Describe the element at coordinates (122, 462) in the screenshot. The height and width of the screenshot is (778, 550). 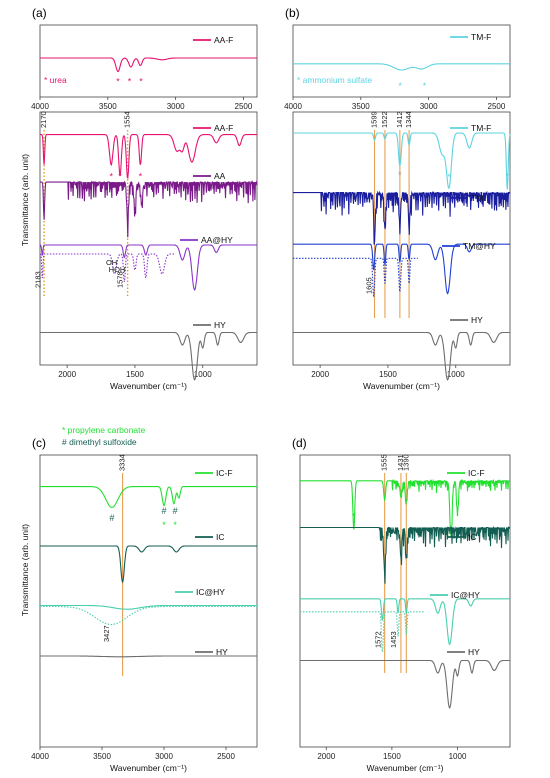
I see `peak-label: 3334` at that location.